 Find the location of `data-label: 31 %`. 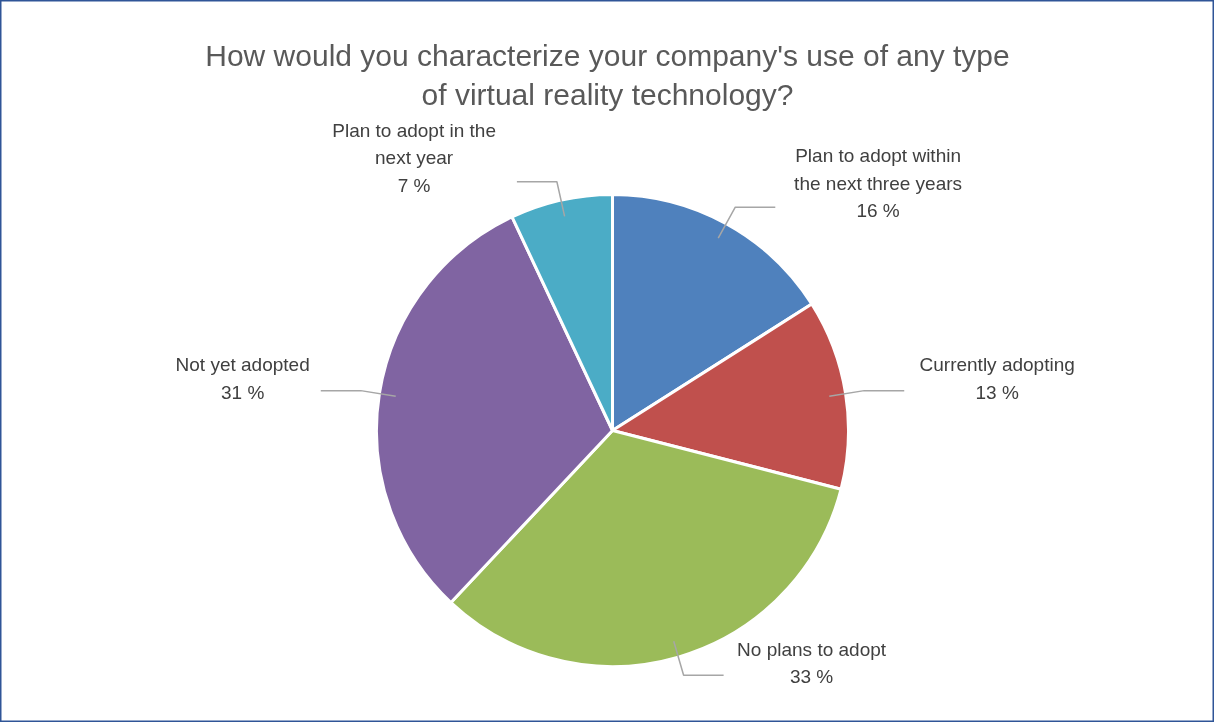

data-label: 31 % is located at coordinates (243, 392).